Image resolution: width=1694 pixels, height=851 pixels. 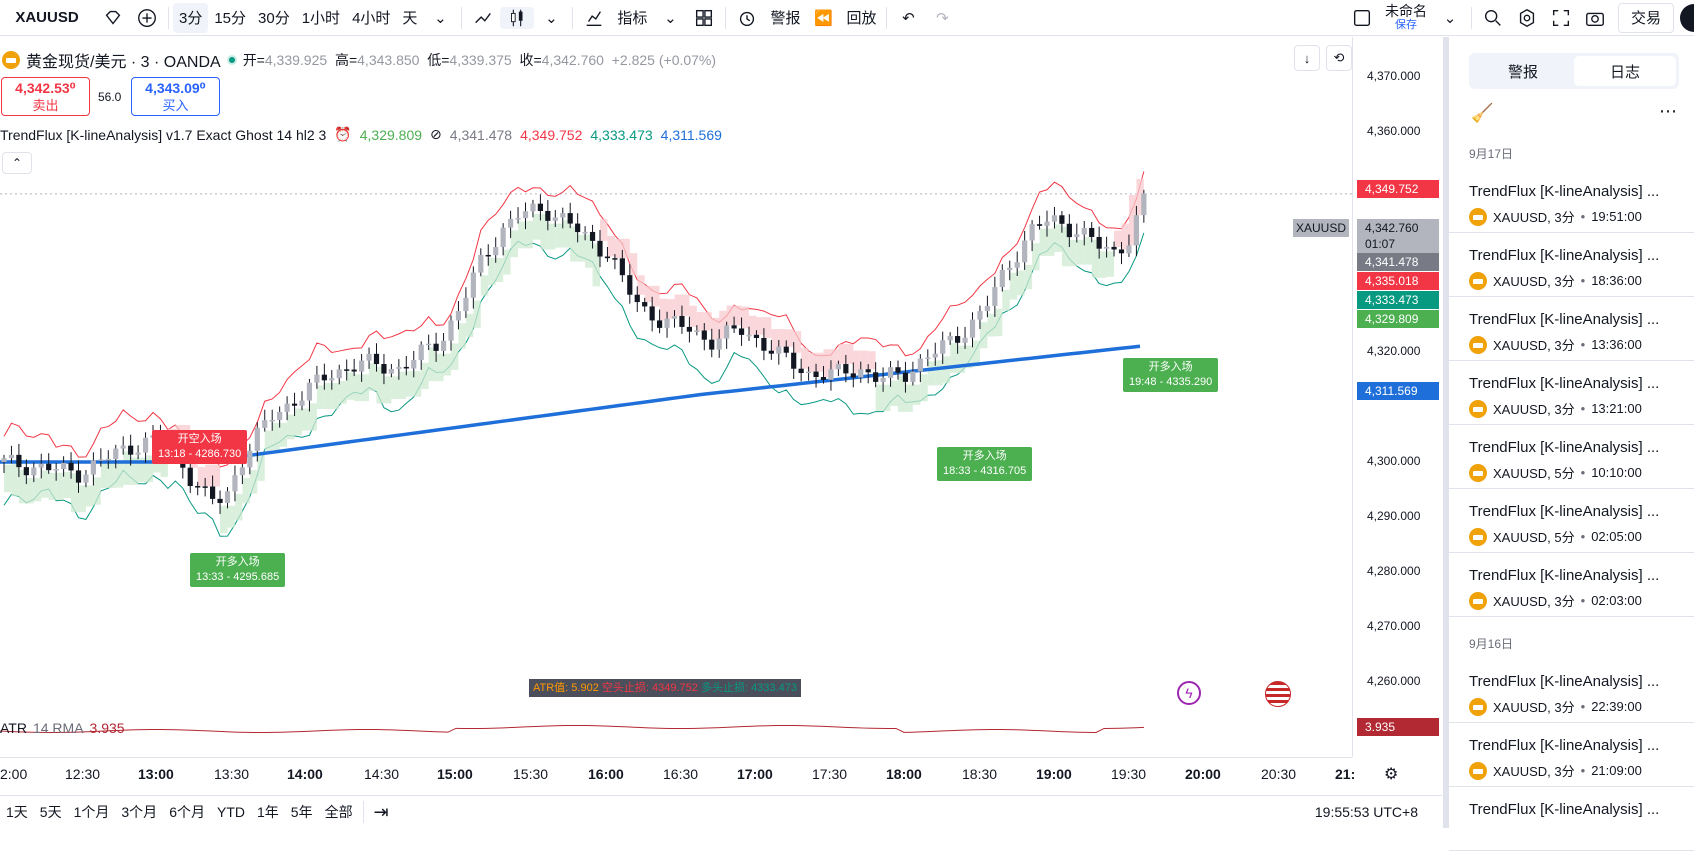 I want to click on hidden-eye-icon: ⊘, so click(x=436, y=134).